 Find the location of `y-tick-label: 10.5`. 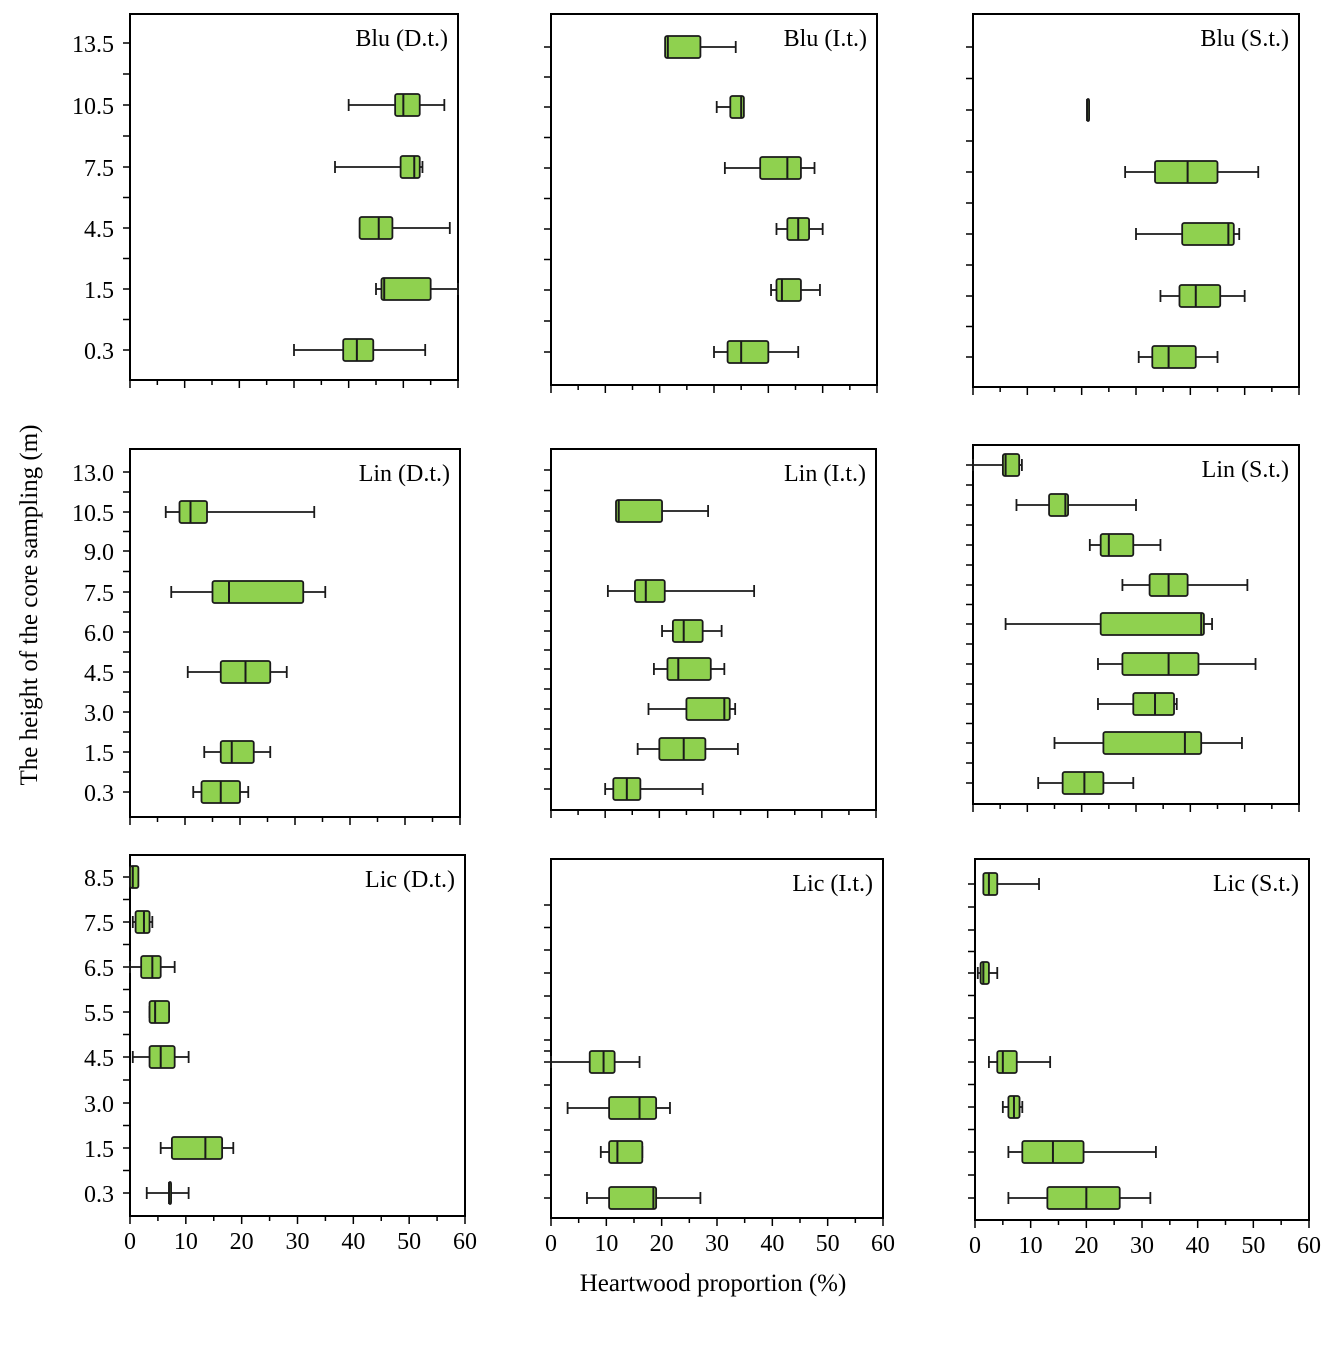

y-tick-label: 10.5 is located at coordinates (93, 107).